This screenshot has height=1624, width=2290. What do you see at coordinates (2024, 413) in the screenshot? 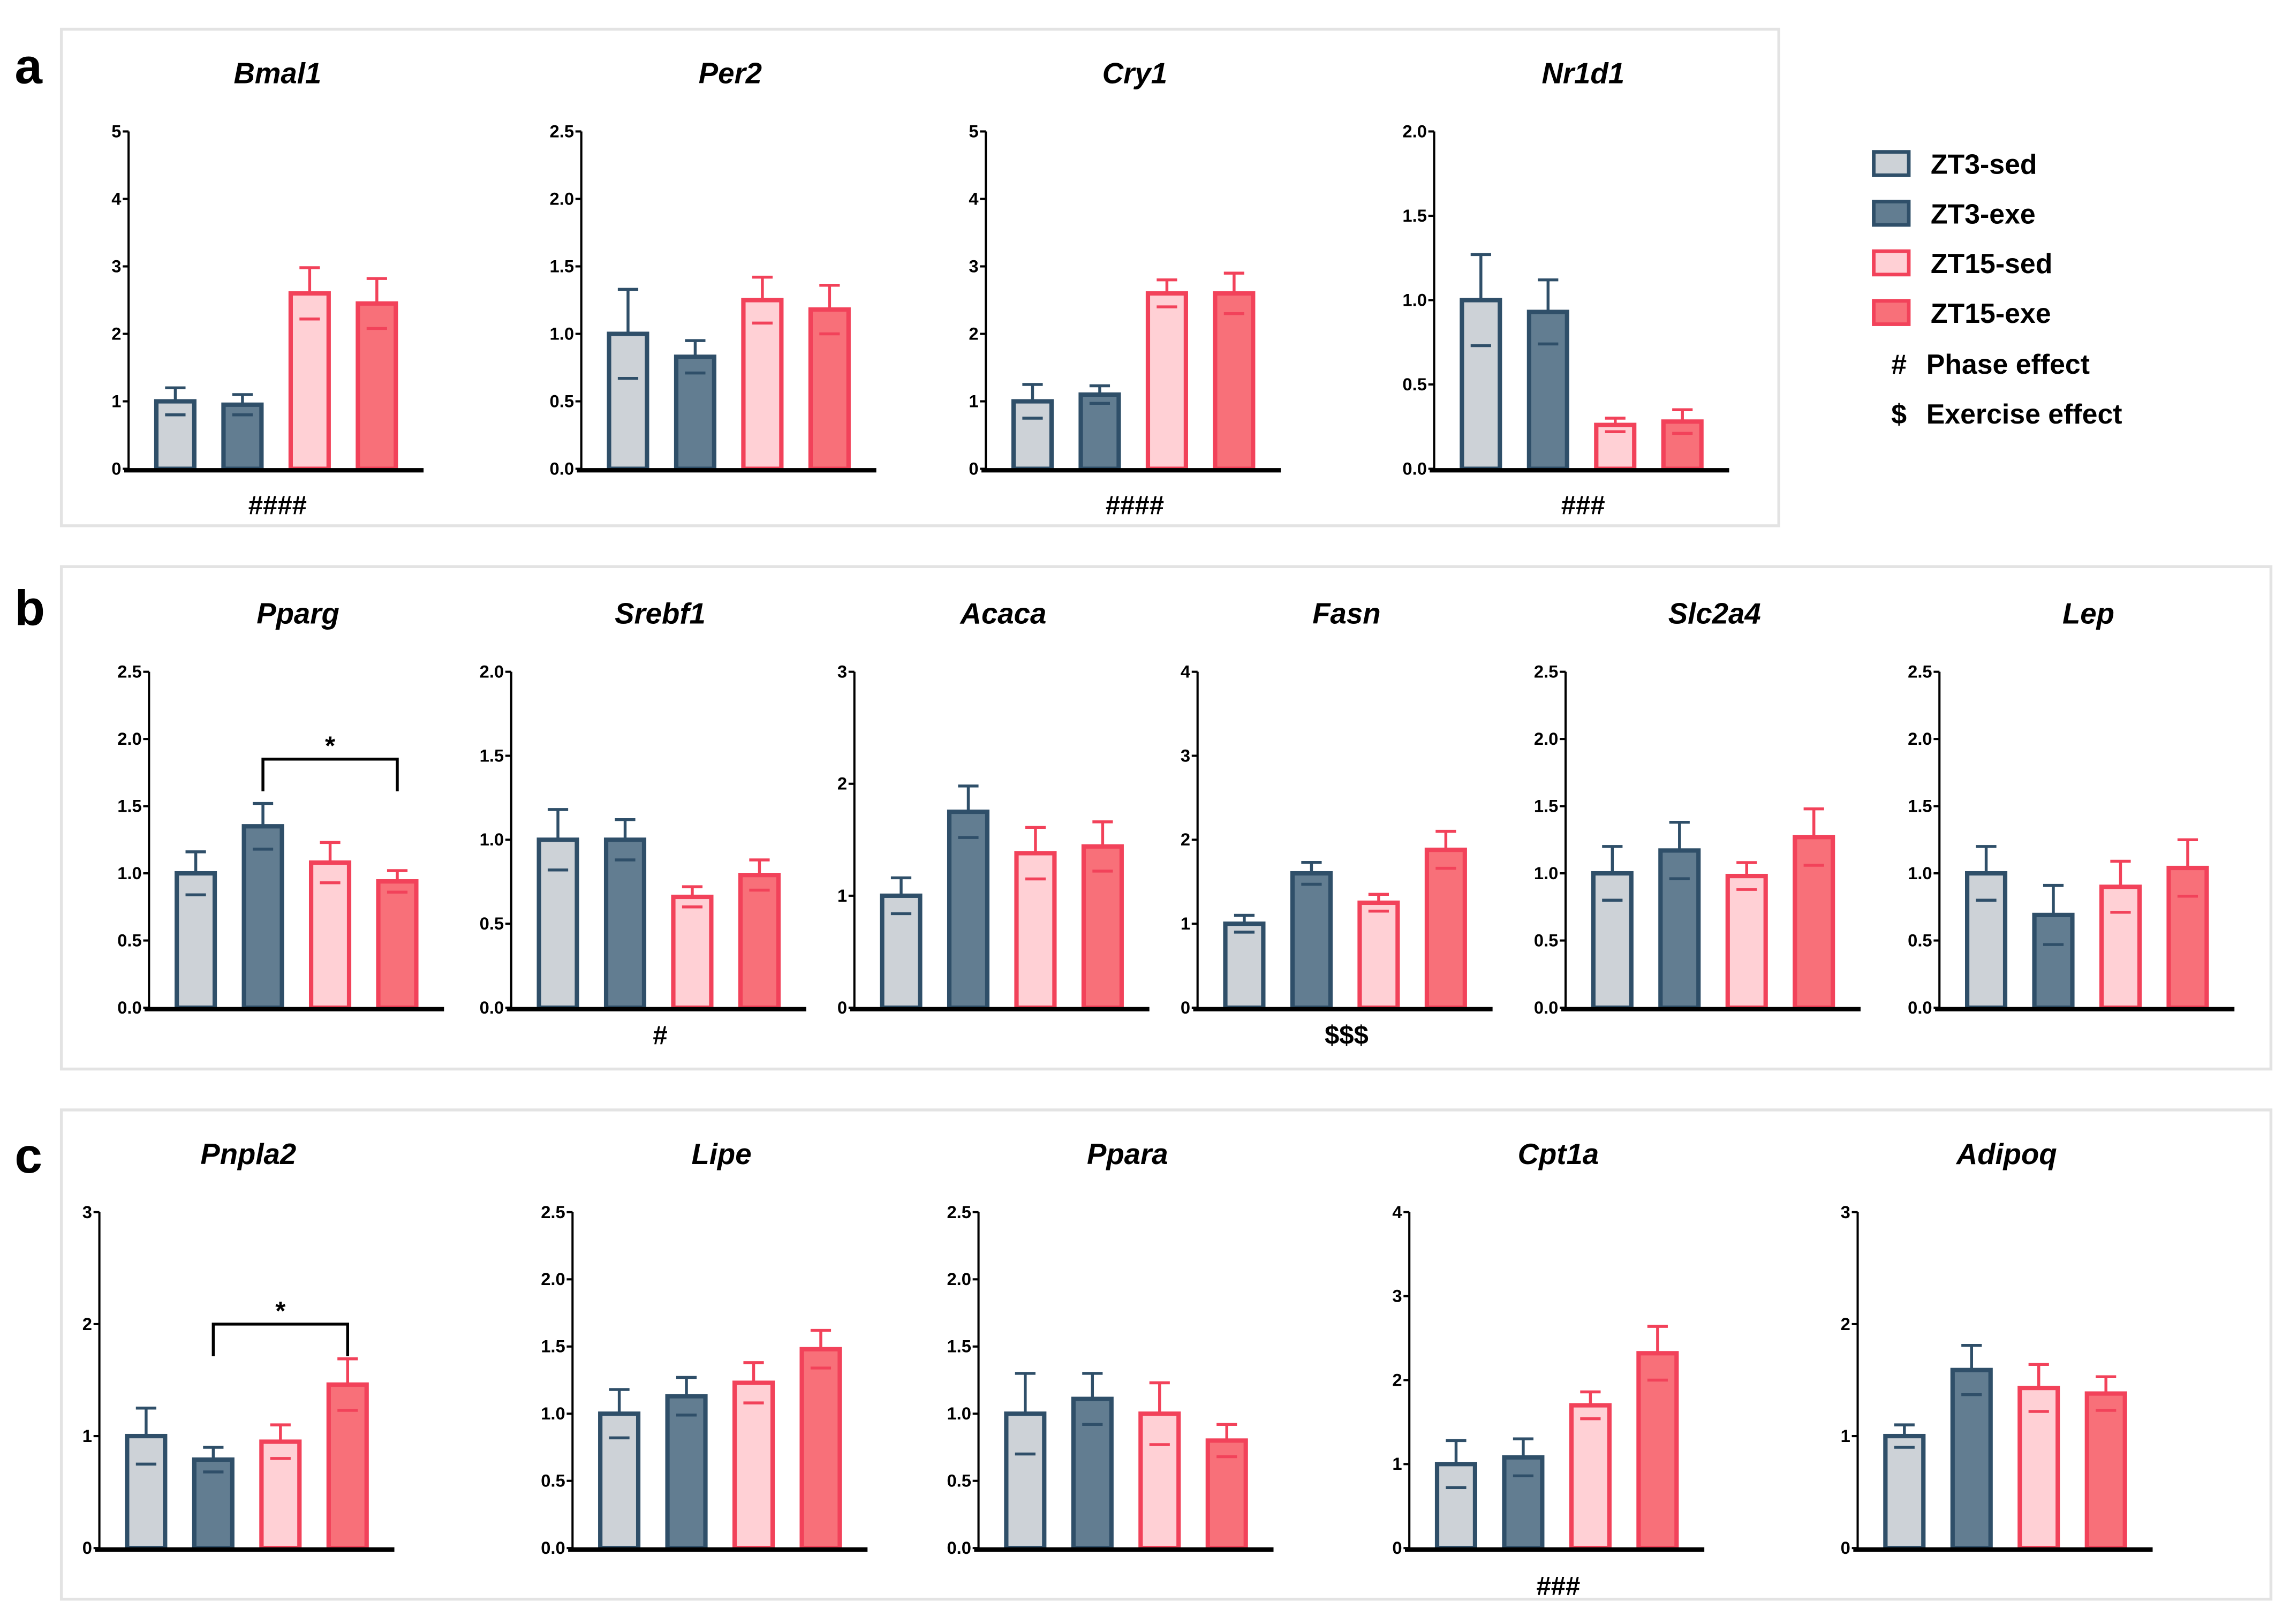
I see `legend-symbol-label: Exercise effect` at bounding box center [2024, 413].